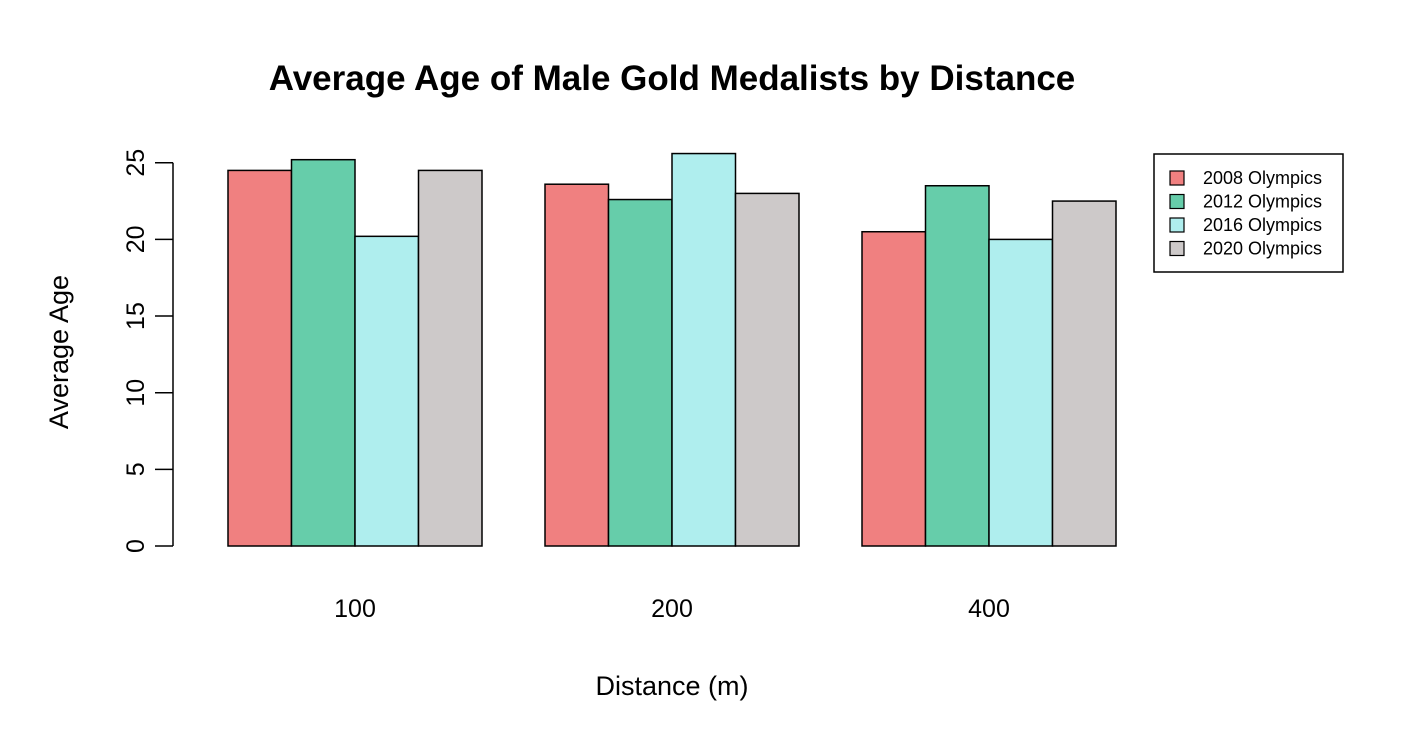  I want to click on y-axis: 0 5 10 15 20 25, so click(148, 351).